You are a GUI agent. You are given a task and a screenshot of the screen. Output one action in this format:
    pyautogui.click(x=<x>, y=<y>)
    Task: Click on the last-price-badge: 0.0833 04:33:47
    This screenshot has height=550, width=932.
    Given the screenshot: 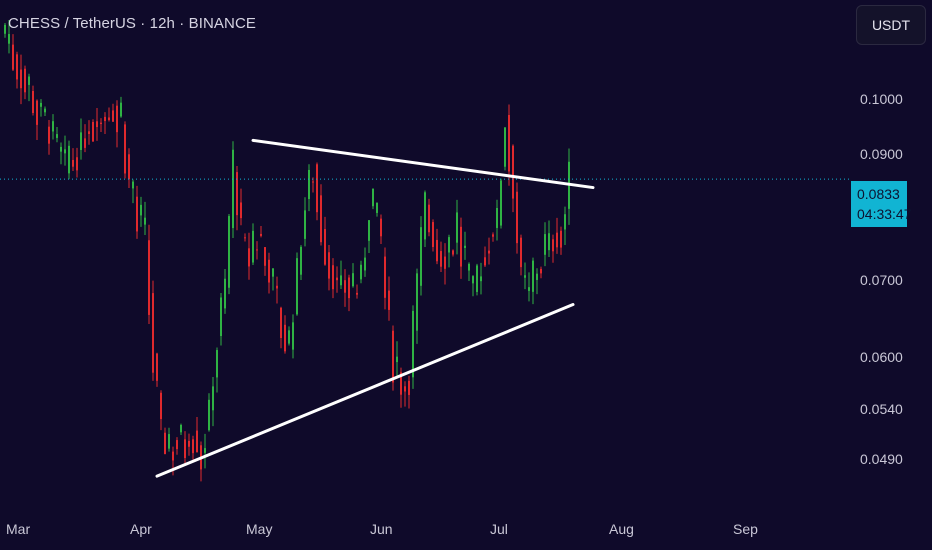 What is the action you would take?
    pyautogui.click(x=881, y=204)
    